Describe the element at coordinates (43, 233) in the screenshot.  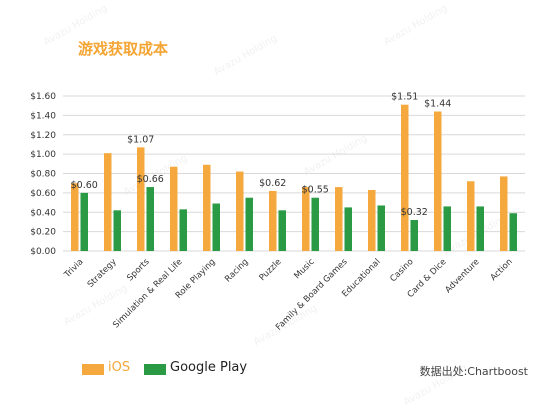
I see `y-tick-label: $0.20` at that location.